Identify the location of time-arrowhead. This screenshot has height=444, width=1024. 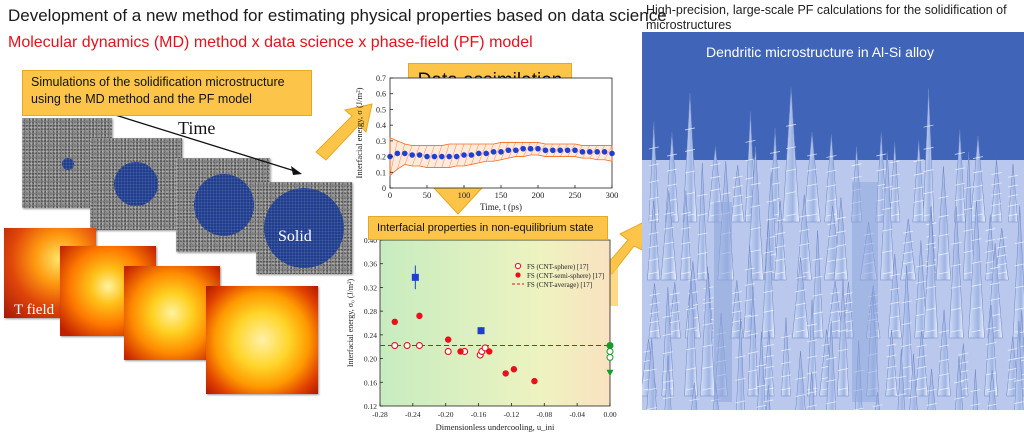
(296, 170).